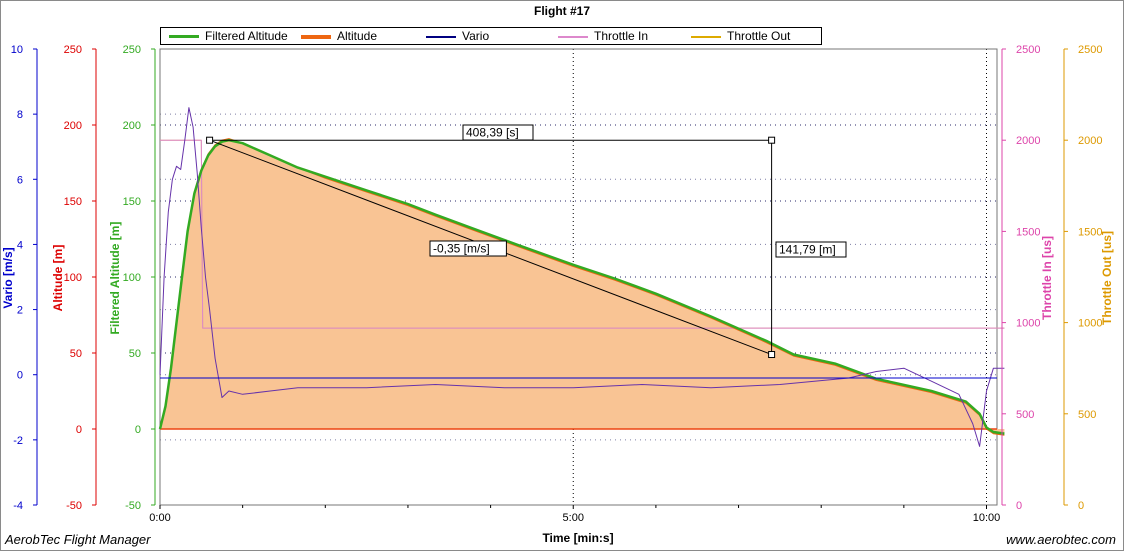 The image size is (1124, 551). What do you see at coordinates (138, 430) in the screenshot?
I see `axis-tick-label-filtered_altitude: 0` at bounding box center [138, 430].